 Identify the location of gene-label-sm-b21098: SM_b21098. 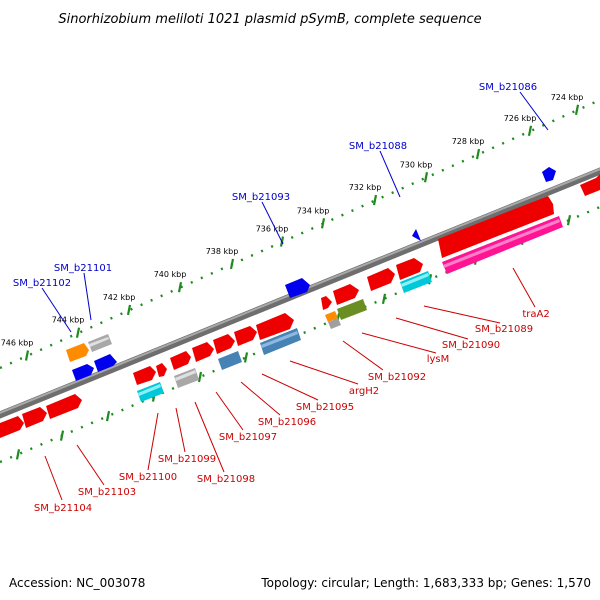
(226, 479).